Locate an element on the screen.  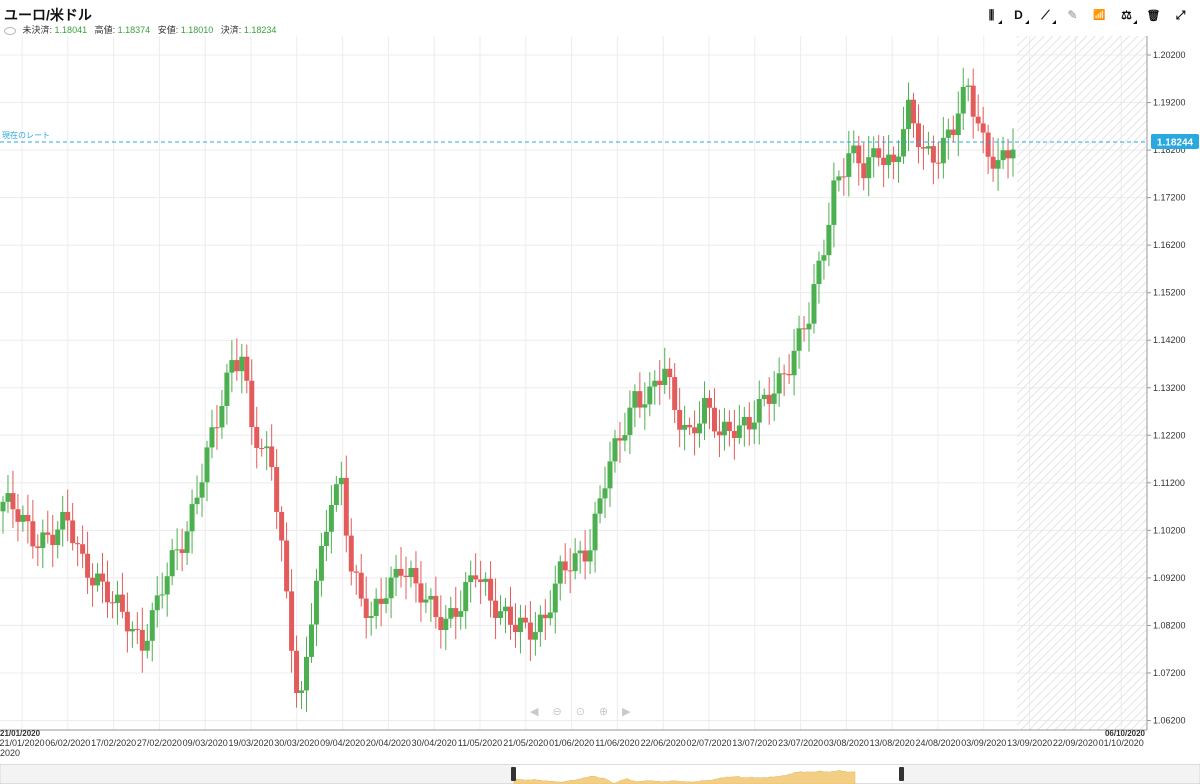
indicator-icon: 📶 is located at coordinates (1099, 15).